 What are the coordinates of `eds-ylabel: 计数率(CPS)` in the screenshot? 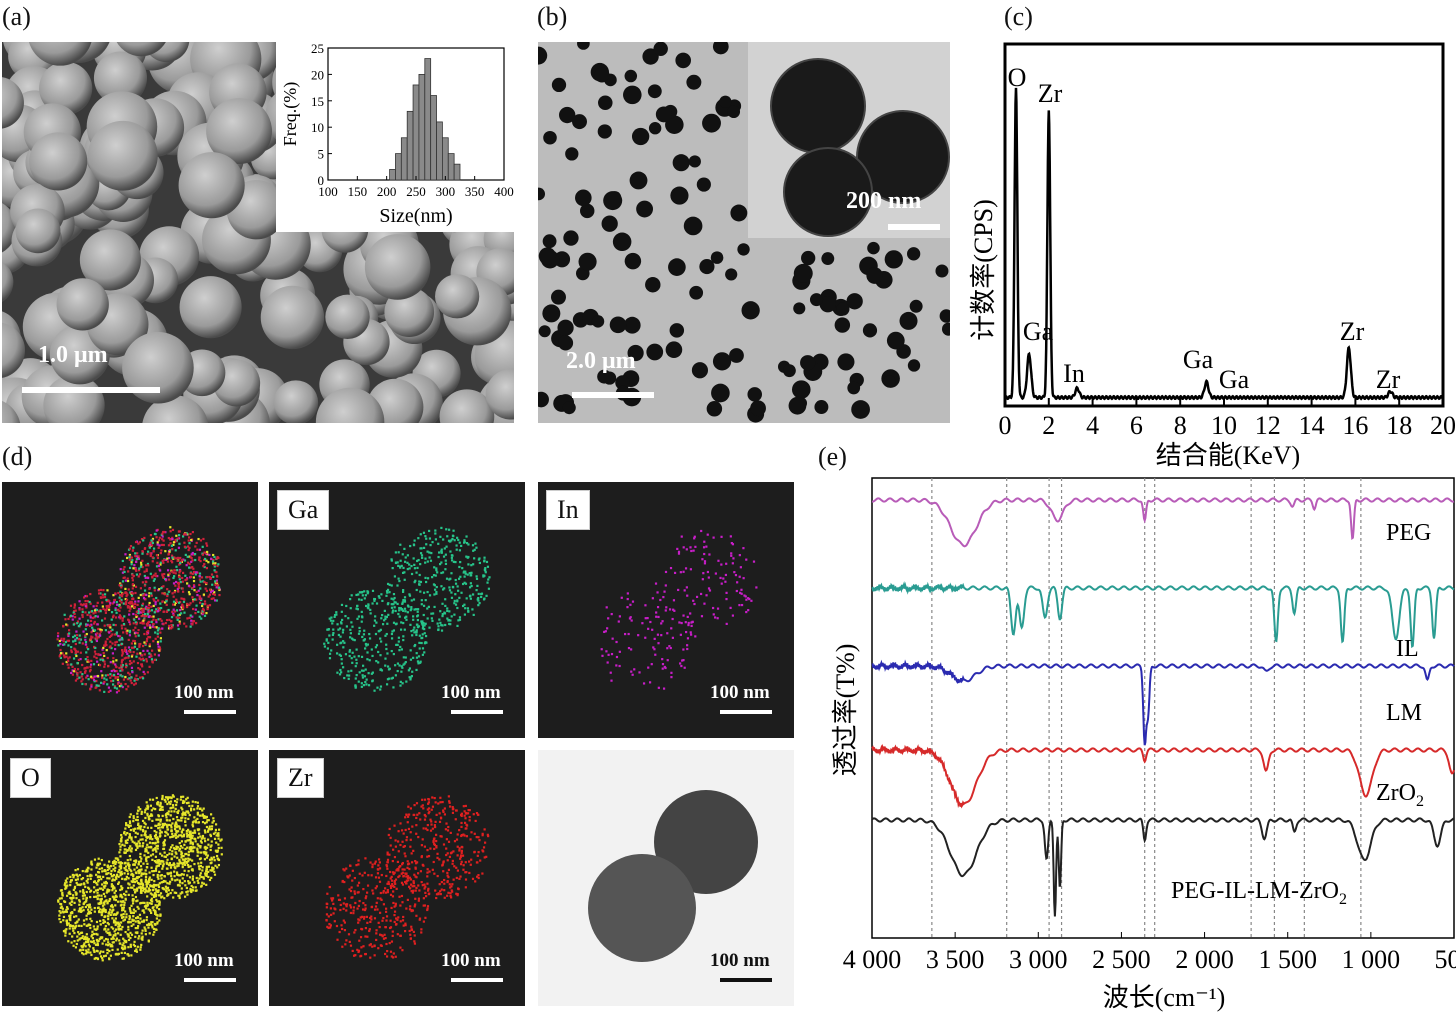 It's located at (983, 270).